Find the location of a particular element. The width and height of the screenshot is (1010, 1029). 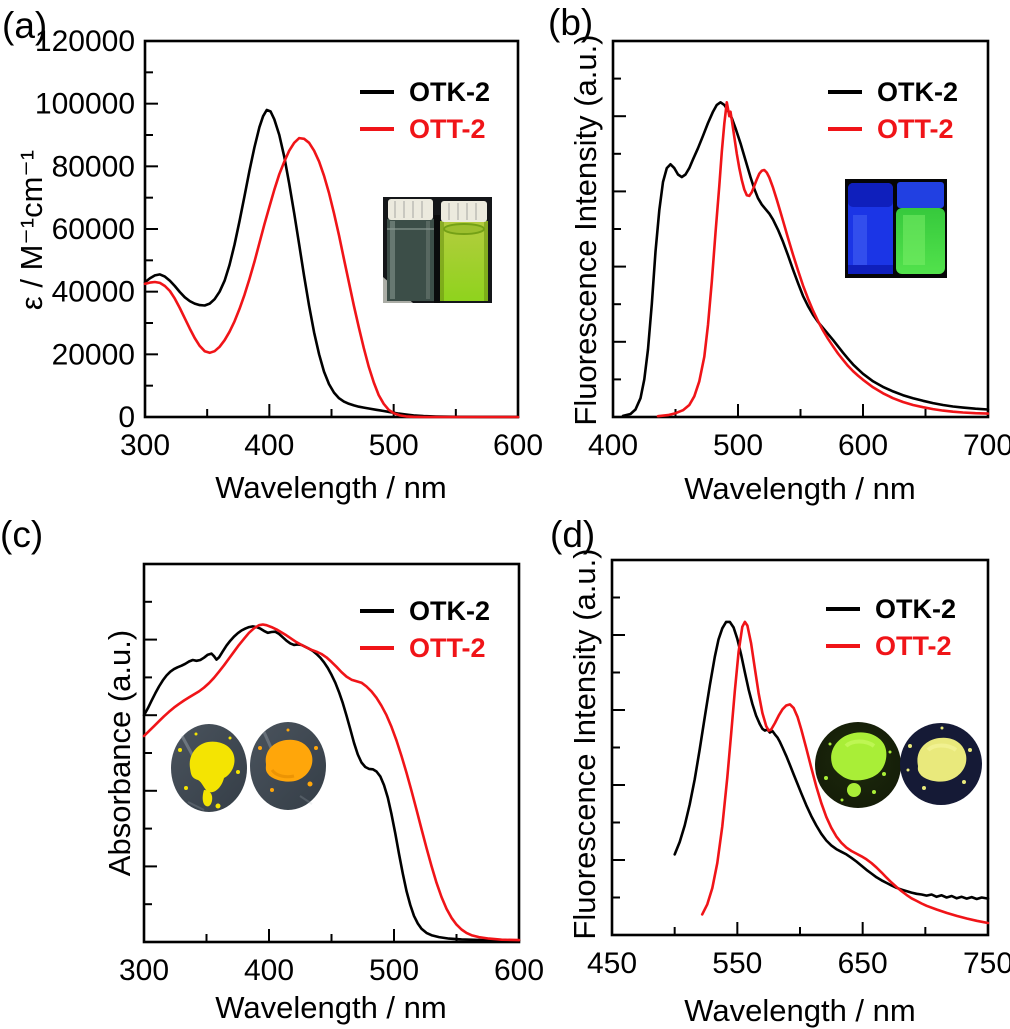

y-tick-label: 20000 is located at coordinates (93, 354).